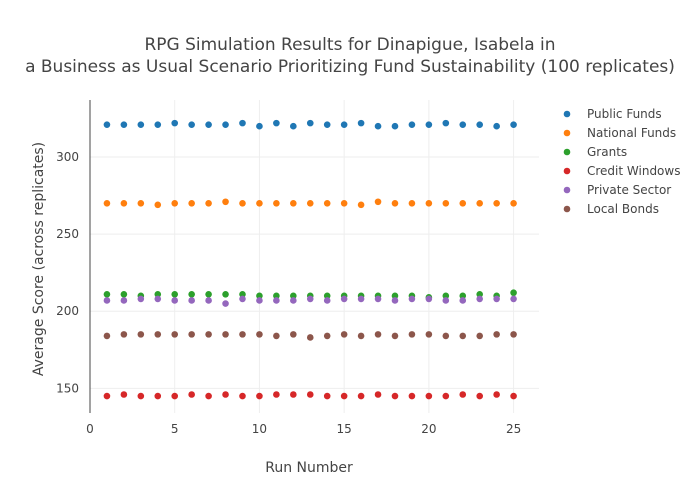 The image size is (700, 500). I want to click on legend-item-private-sector: Private Sector, so click(617, 190).